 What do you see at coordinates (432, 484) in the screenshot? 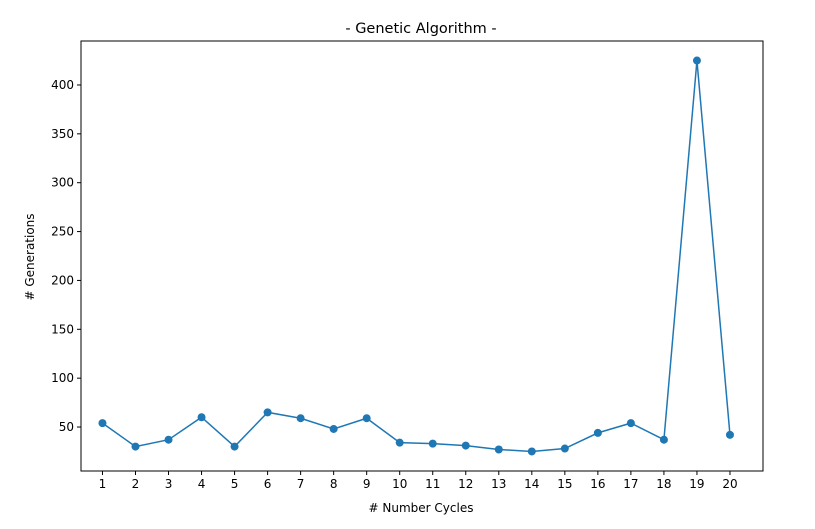
I see `x-tick-label: 11` at bounding box center [432, 484].